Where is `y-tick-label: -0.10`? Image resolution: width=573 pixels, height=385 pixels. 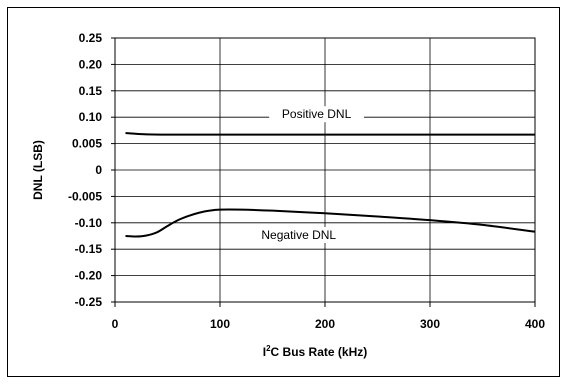 y-tick-label: -0.10 is located at coordinates (89, 223).